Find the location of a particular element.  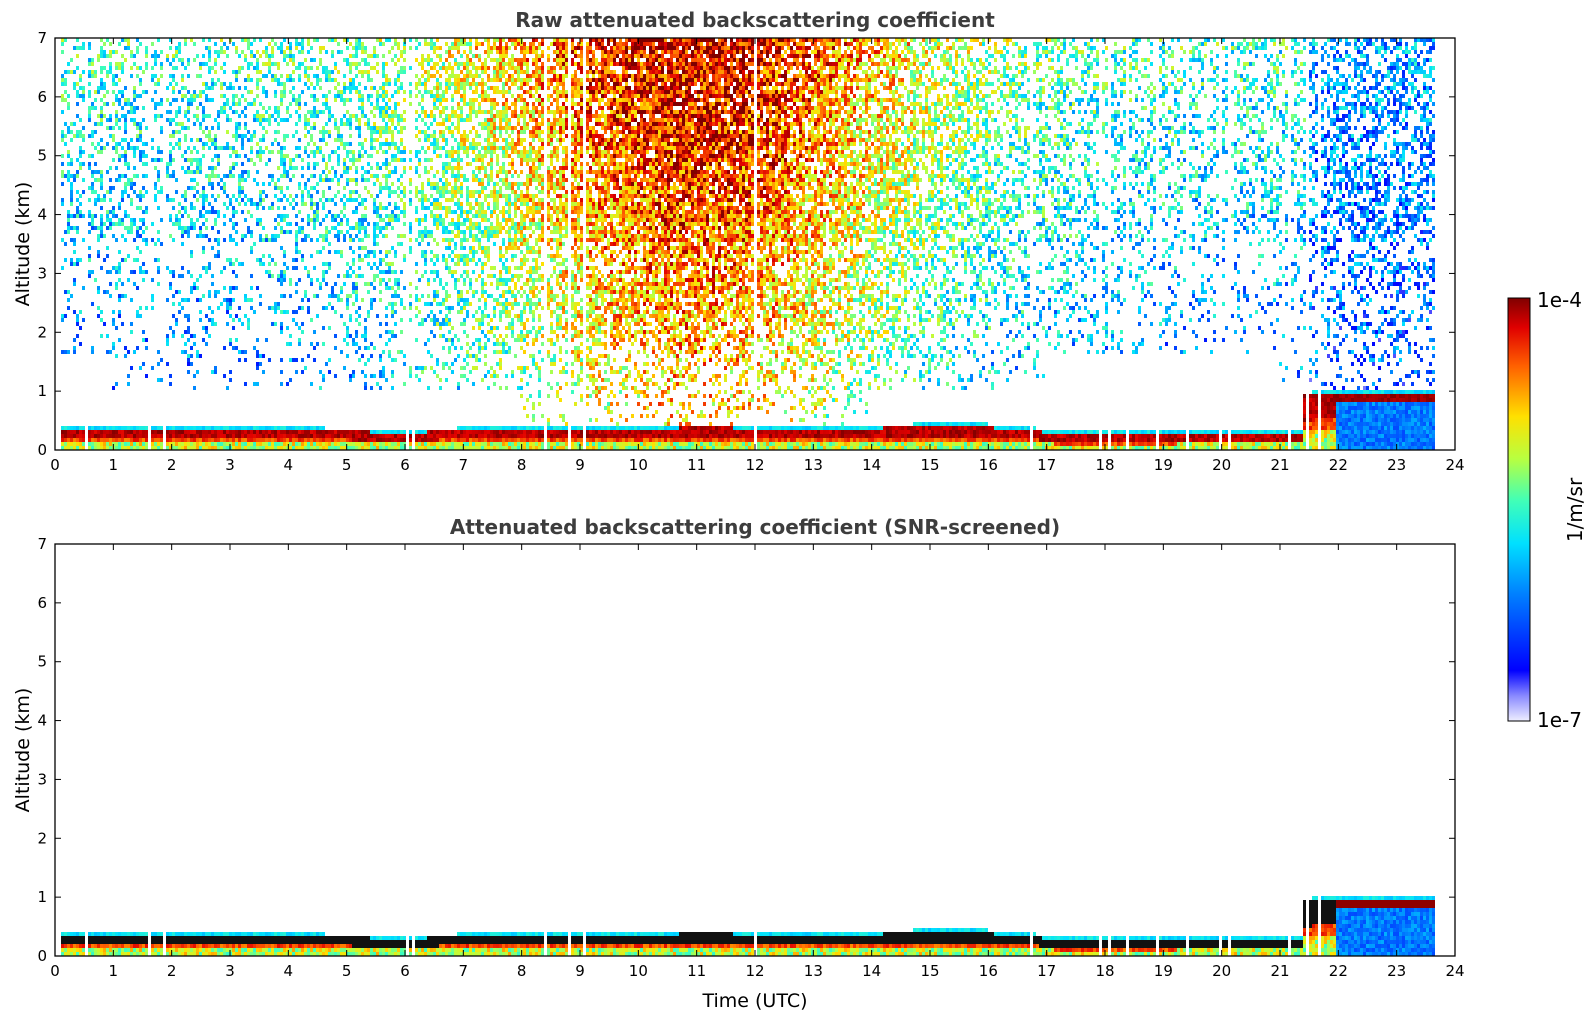

colorbar: 1e-4 1e-7 1/m/sr is located at coordinates (1547, 510).